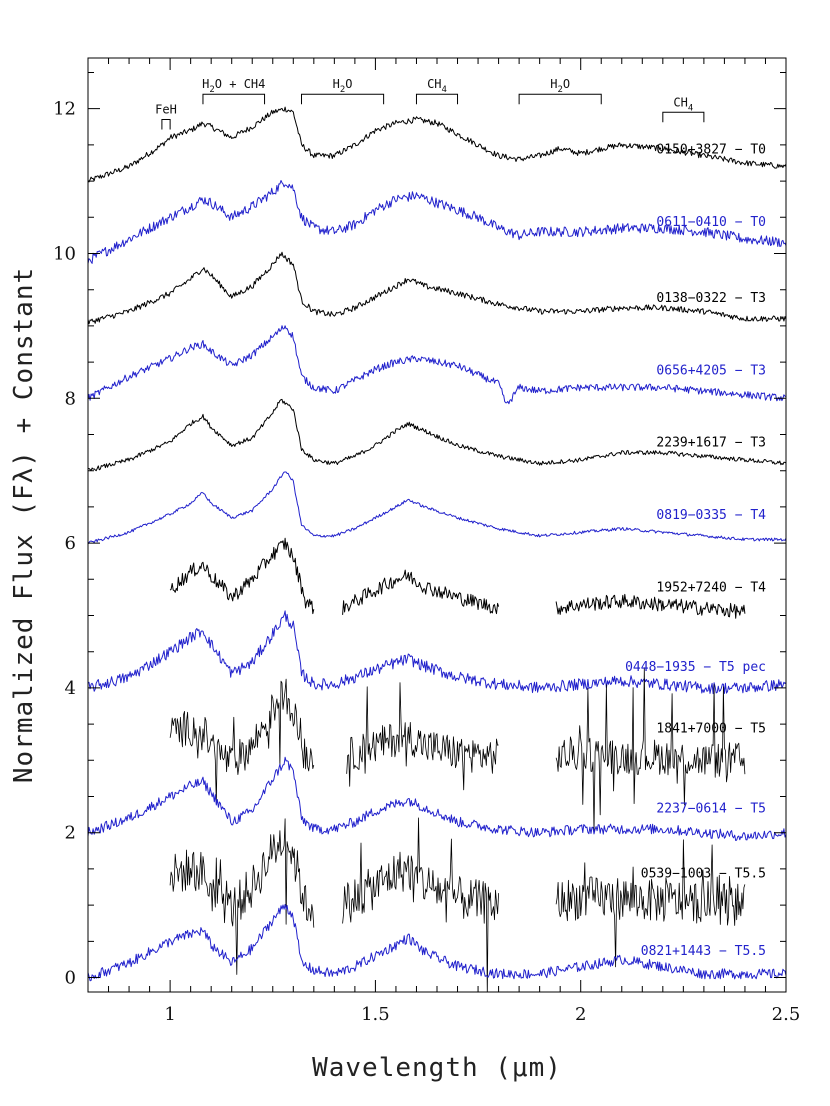 The width and height of the screenshot is (830, 1106). I want to click on x-tick-label: 1.5, so click(375, 1014).